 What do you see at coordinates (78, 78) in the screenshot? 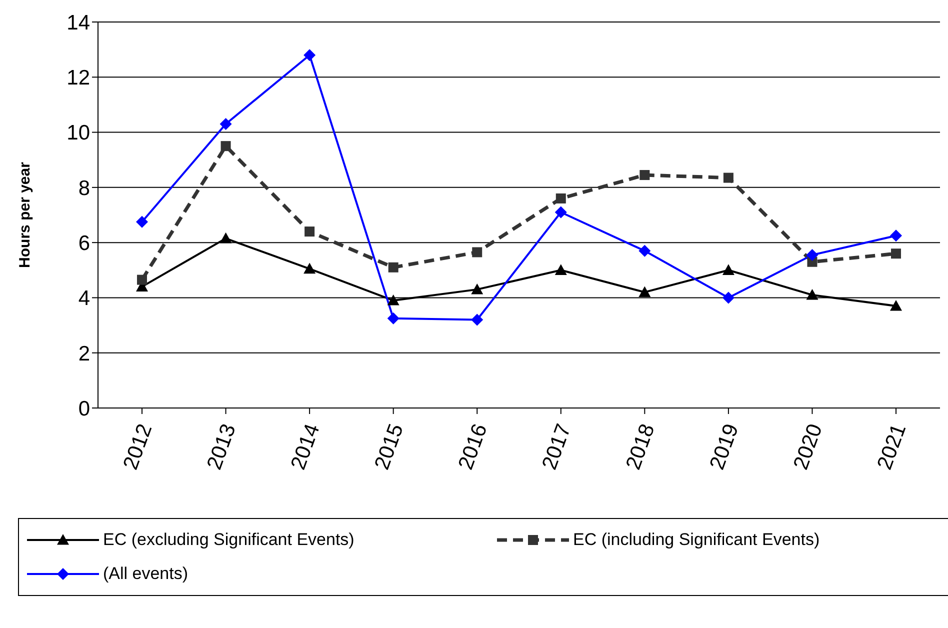
I see `y-tick-label: 12` at bounding box center [78, 78].